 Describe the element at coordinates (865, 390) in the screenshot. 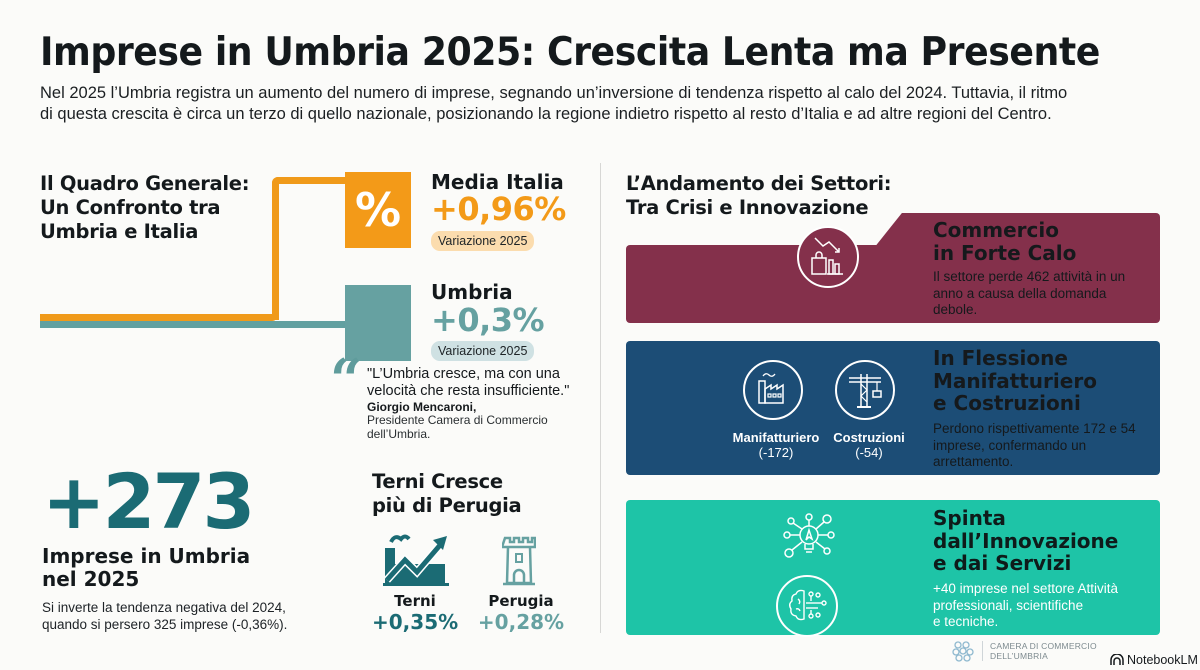

I see `crane-icon` at that location.